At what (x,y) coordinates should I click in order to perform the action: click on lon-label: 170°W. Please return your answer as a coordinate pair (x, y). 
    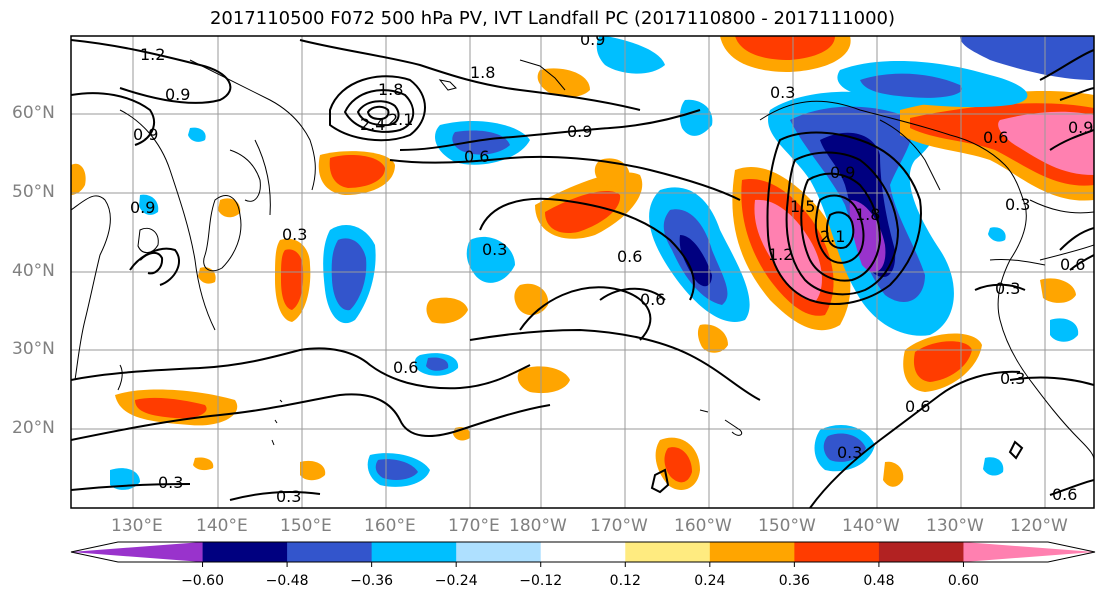
    Looking at the image, I should click on (619, 526).